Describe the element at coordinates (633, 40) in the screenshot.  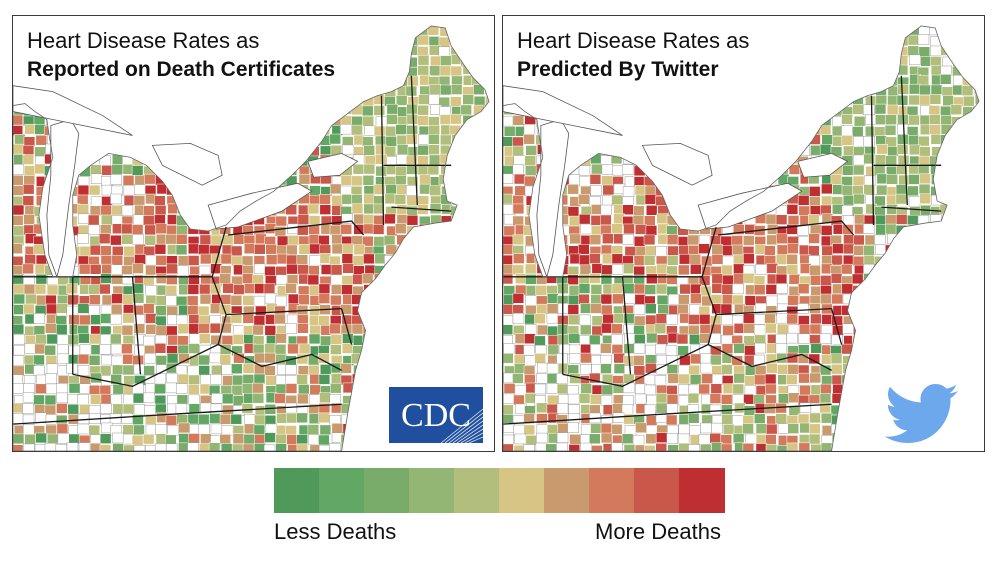
I see `twitter-title-line1: Heart Disease Rates as` at that location.